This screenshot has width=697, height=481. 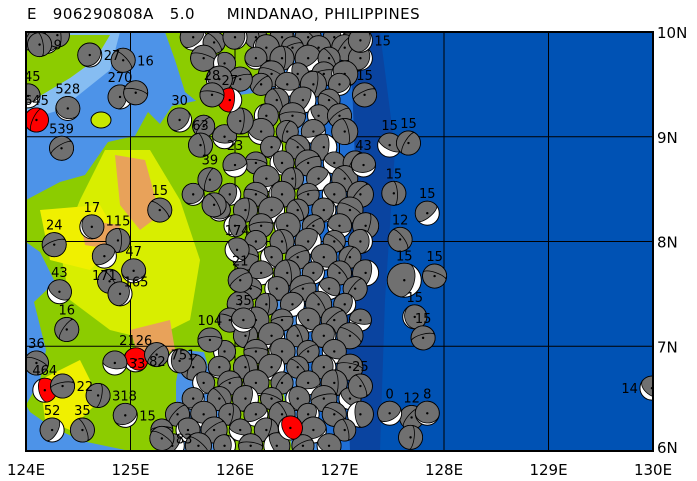 I want to click on event-label: 104, so click(x=210, y=321).